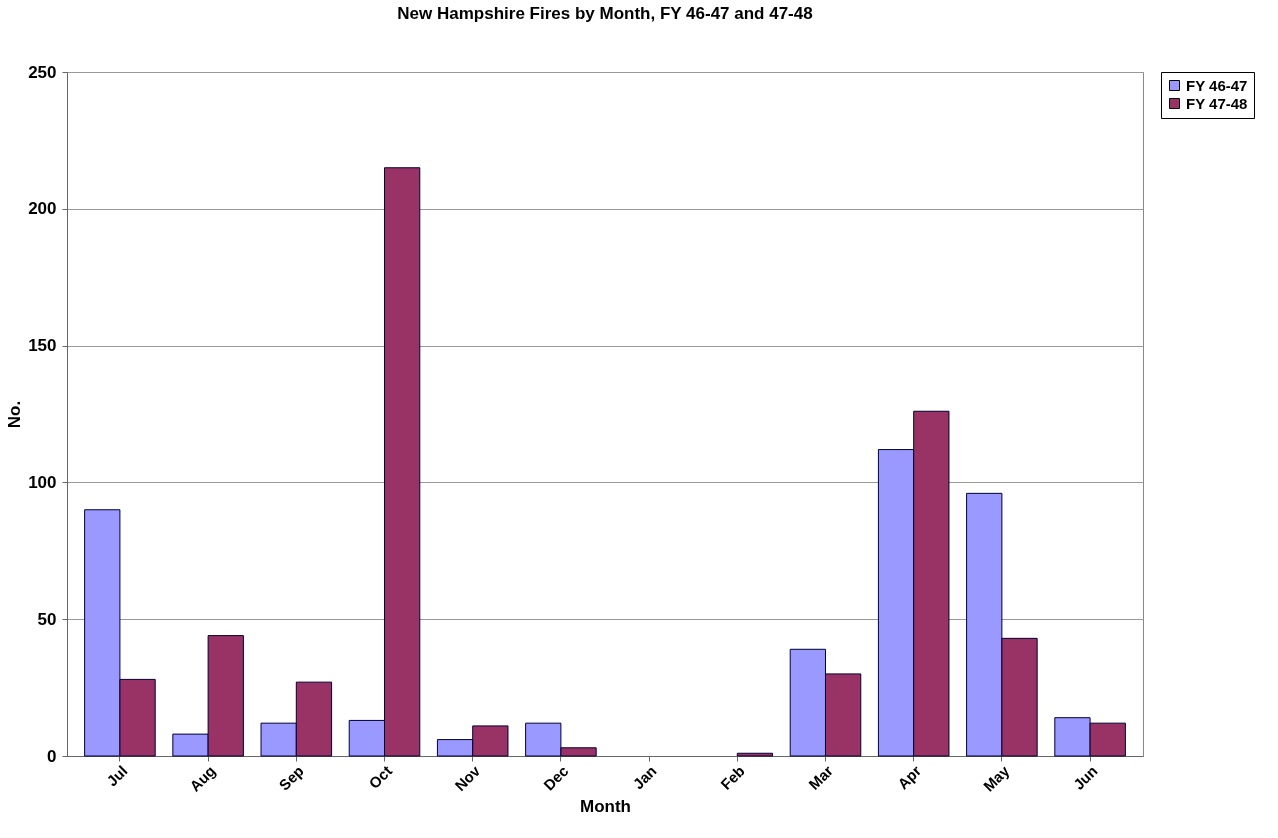 Image resolution: width=1278 pixels, height=838 pixels. I want to click on chart-title: New Hampshire Fires by Month, FY 46-47 and 47-48, so click(605, 13).